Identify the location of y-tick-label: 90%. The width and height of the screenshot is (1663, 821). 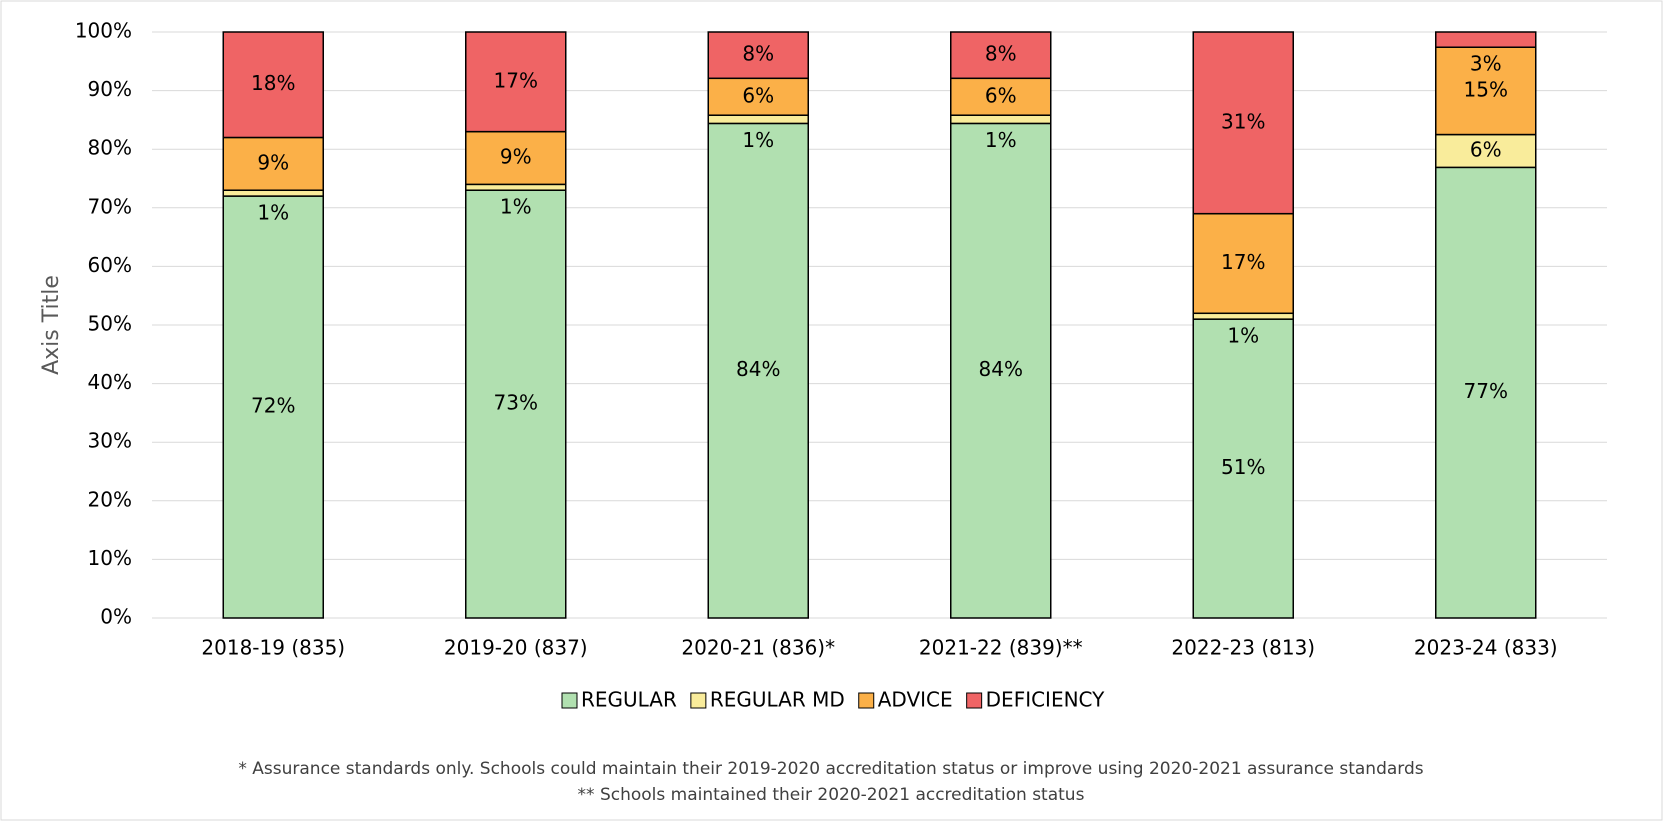
(110, 89).